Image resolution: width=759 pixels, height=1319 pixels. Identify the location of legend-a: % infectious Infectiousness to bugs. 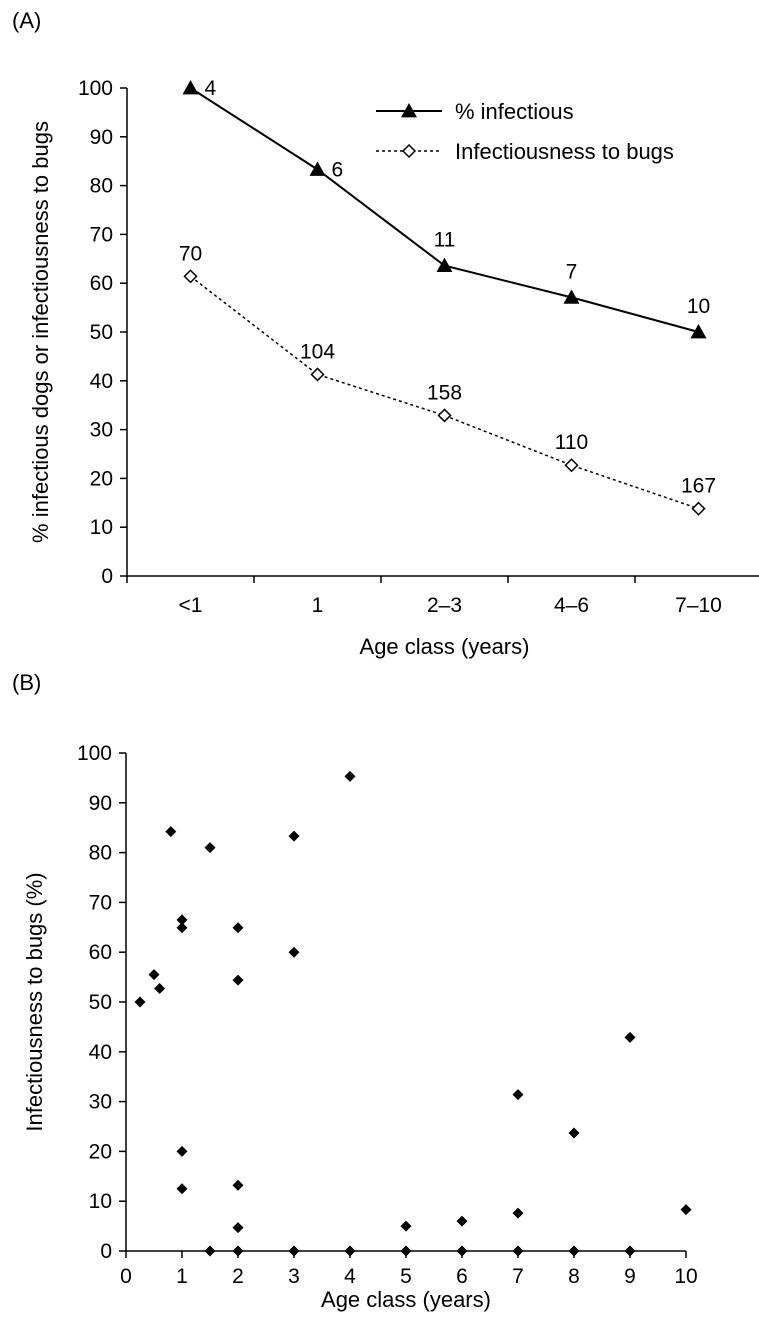
(564, 131).